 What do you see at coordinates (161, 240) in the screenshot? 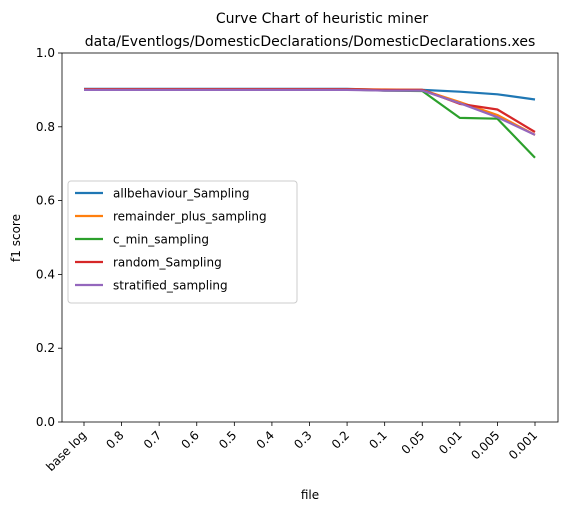
I see `legend-label: c_min_sampling` at bounding box center [161, 240].